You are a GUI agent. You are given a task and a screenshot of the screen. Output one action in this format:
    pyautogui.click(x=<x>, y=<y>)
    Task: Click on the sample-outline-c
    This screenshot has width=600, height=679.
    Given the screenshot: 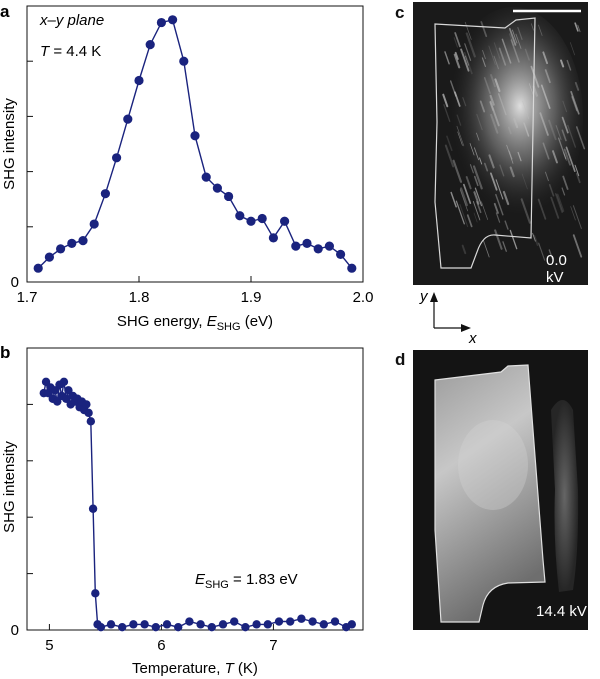 What is the action you would take?
    pyautogui.click(x=485, y=143)
    